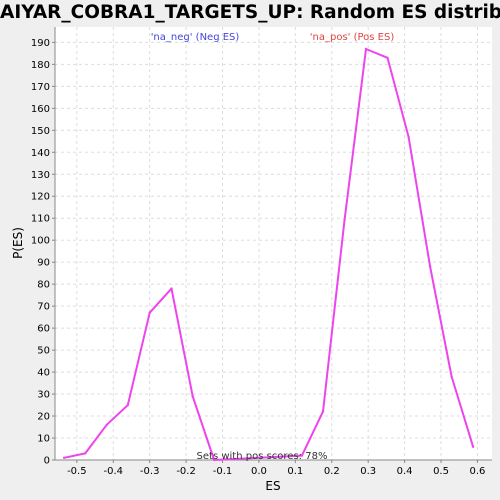 This screenshot has height=500, width=500. Describe the element at coordinates (405, 471) in the screenshot. I see `x-tick-label: 0.4` at that location.